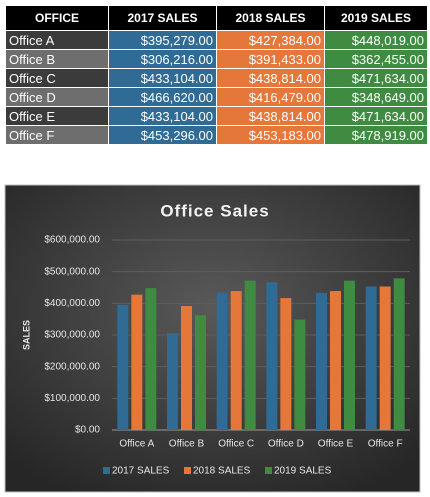  I want to click on chart-title: Office Sales, so click(214, 210).